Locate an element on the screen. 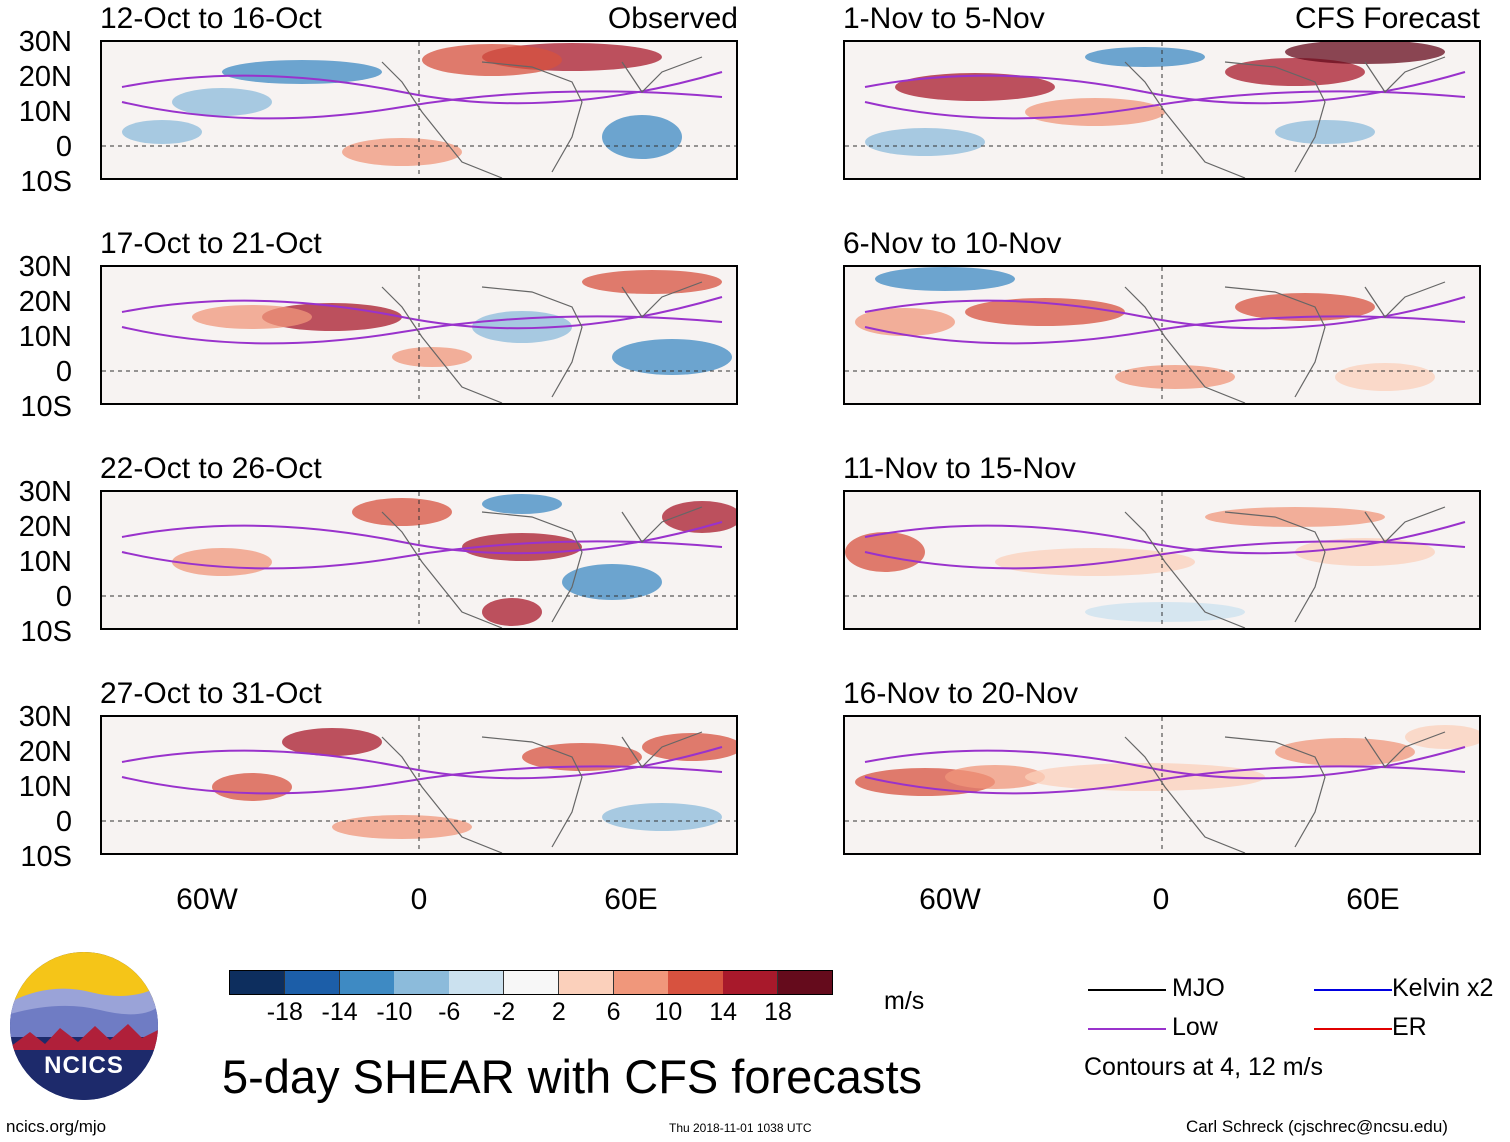 This screenshot has width=1510, height=1142. main-title: 5-day SHEAR with CFS forecasts is located at coordinates (572, 1076).